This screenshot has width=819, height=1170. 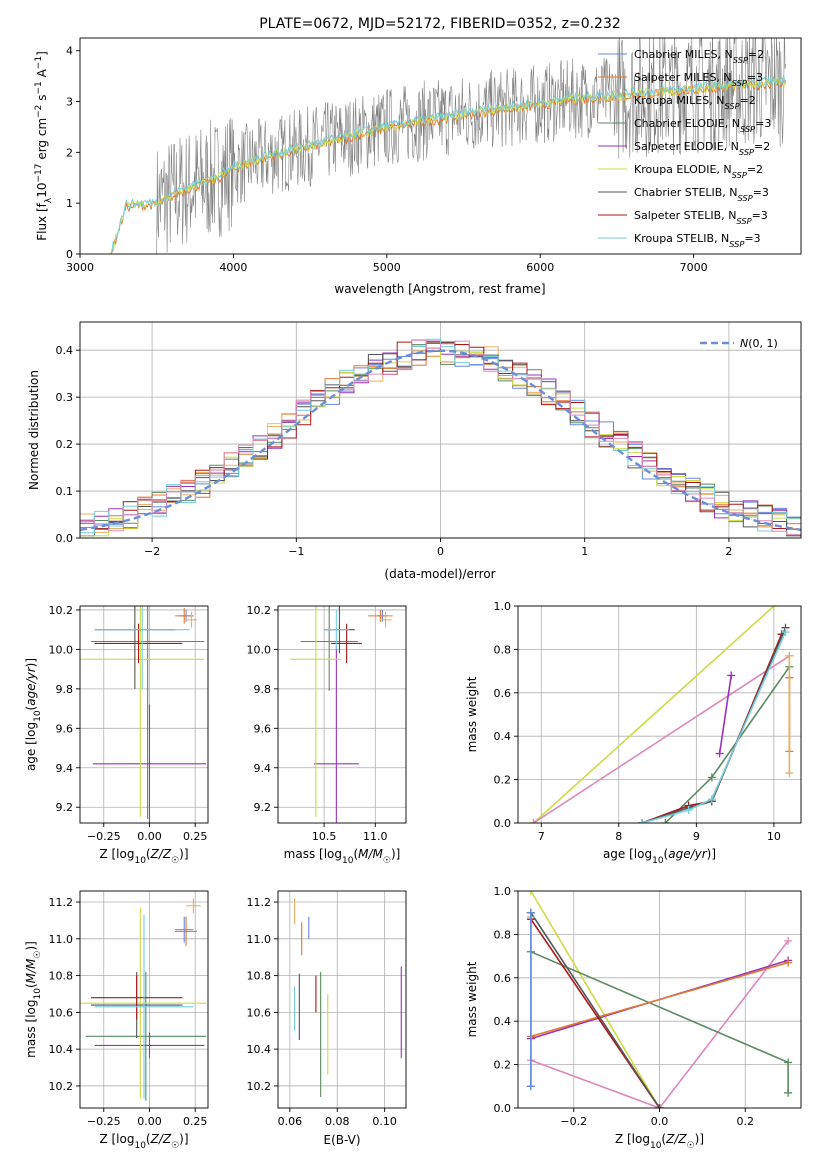 What do you see at coordinates (342, 856) in the screenshot?
I see `x-axis-label: mass [log10(M/M☉)]` at bounding box center [342, 856].